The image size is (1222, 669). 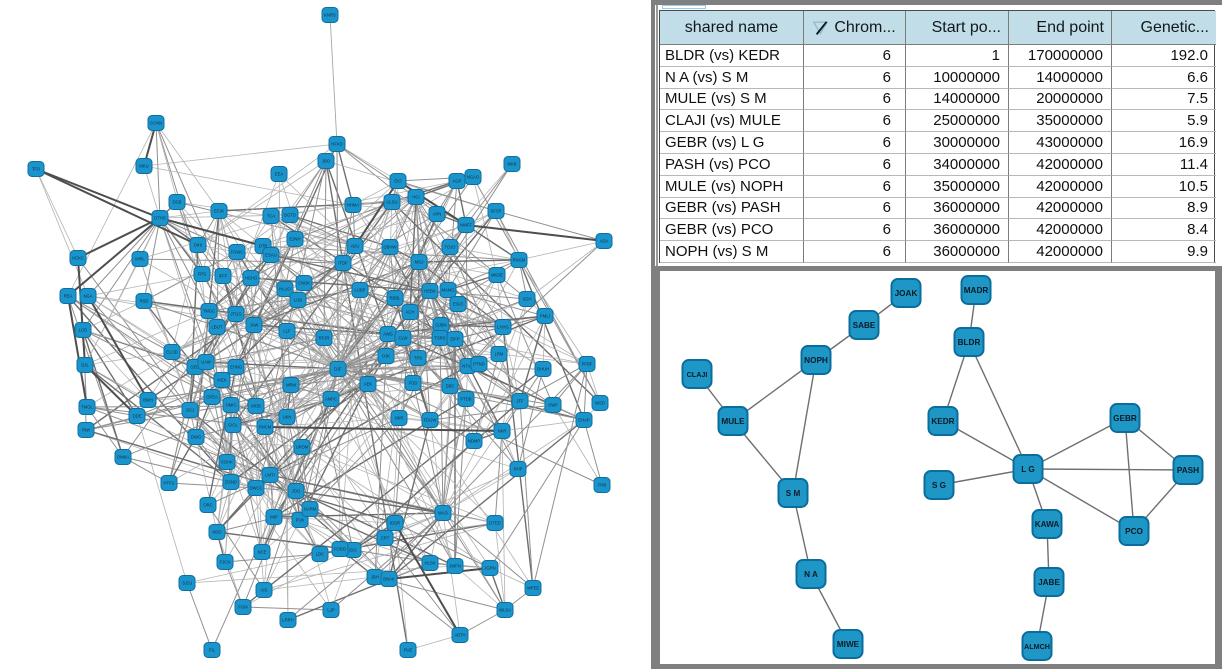 What do you see at coordinates (243, 607) in the screenshot?
I see `svg-text: FGM` at bounding box center [243, 607].